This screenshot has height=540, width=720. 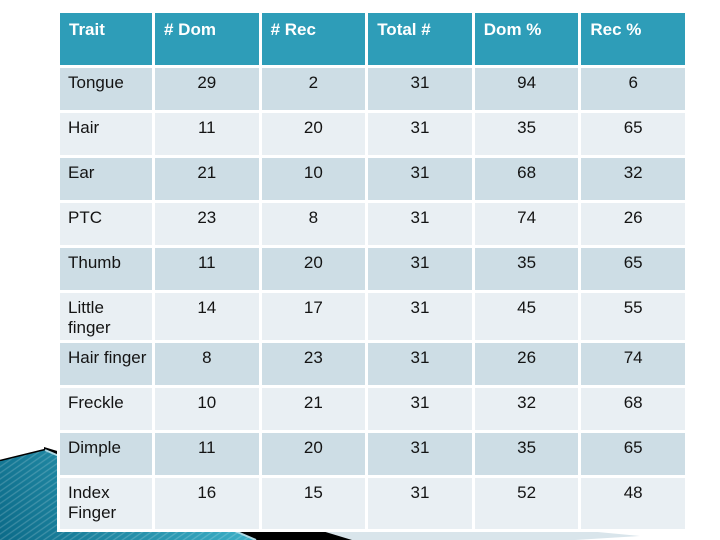 What do you see at coordinates (106, 39) in the screenshot?
I see `column-header-trait: Trait` at bounding box center [106, 39].